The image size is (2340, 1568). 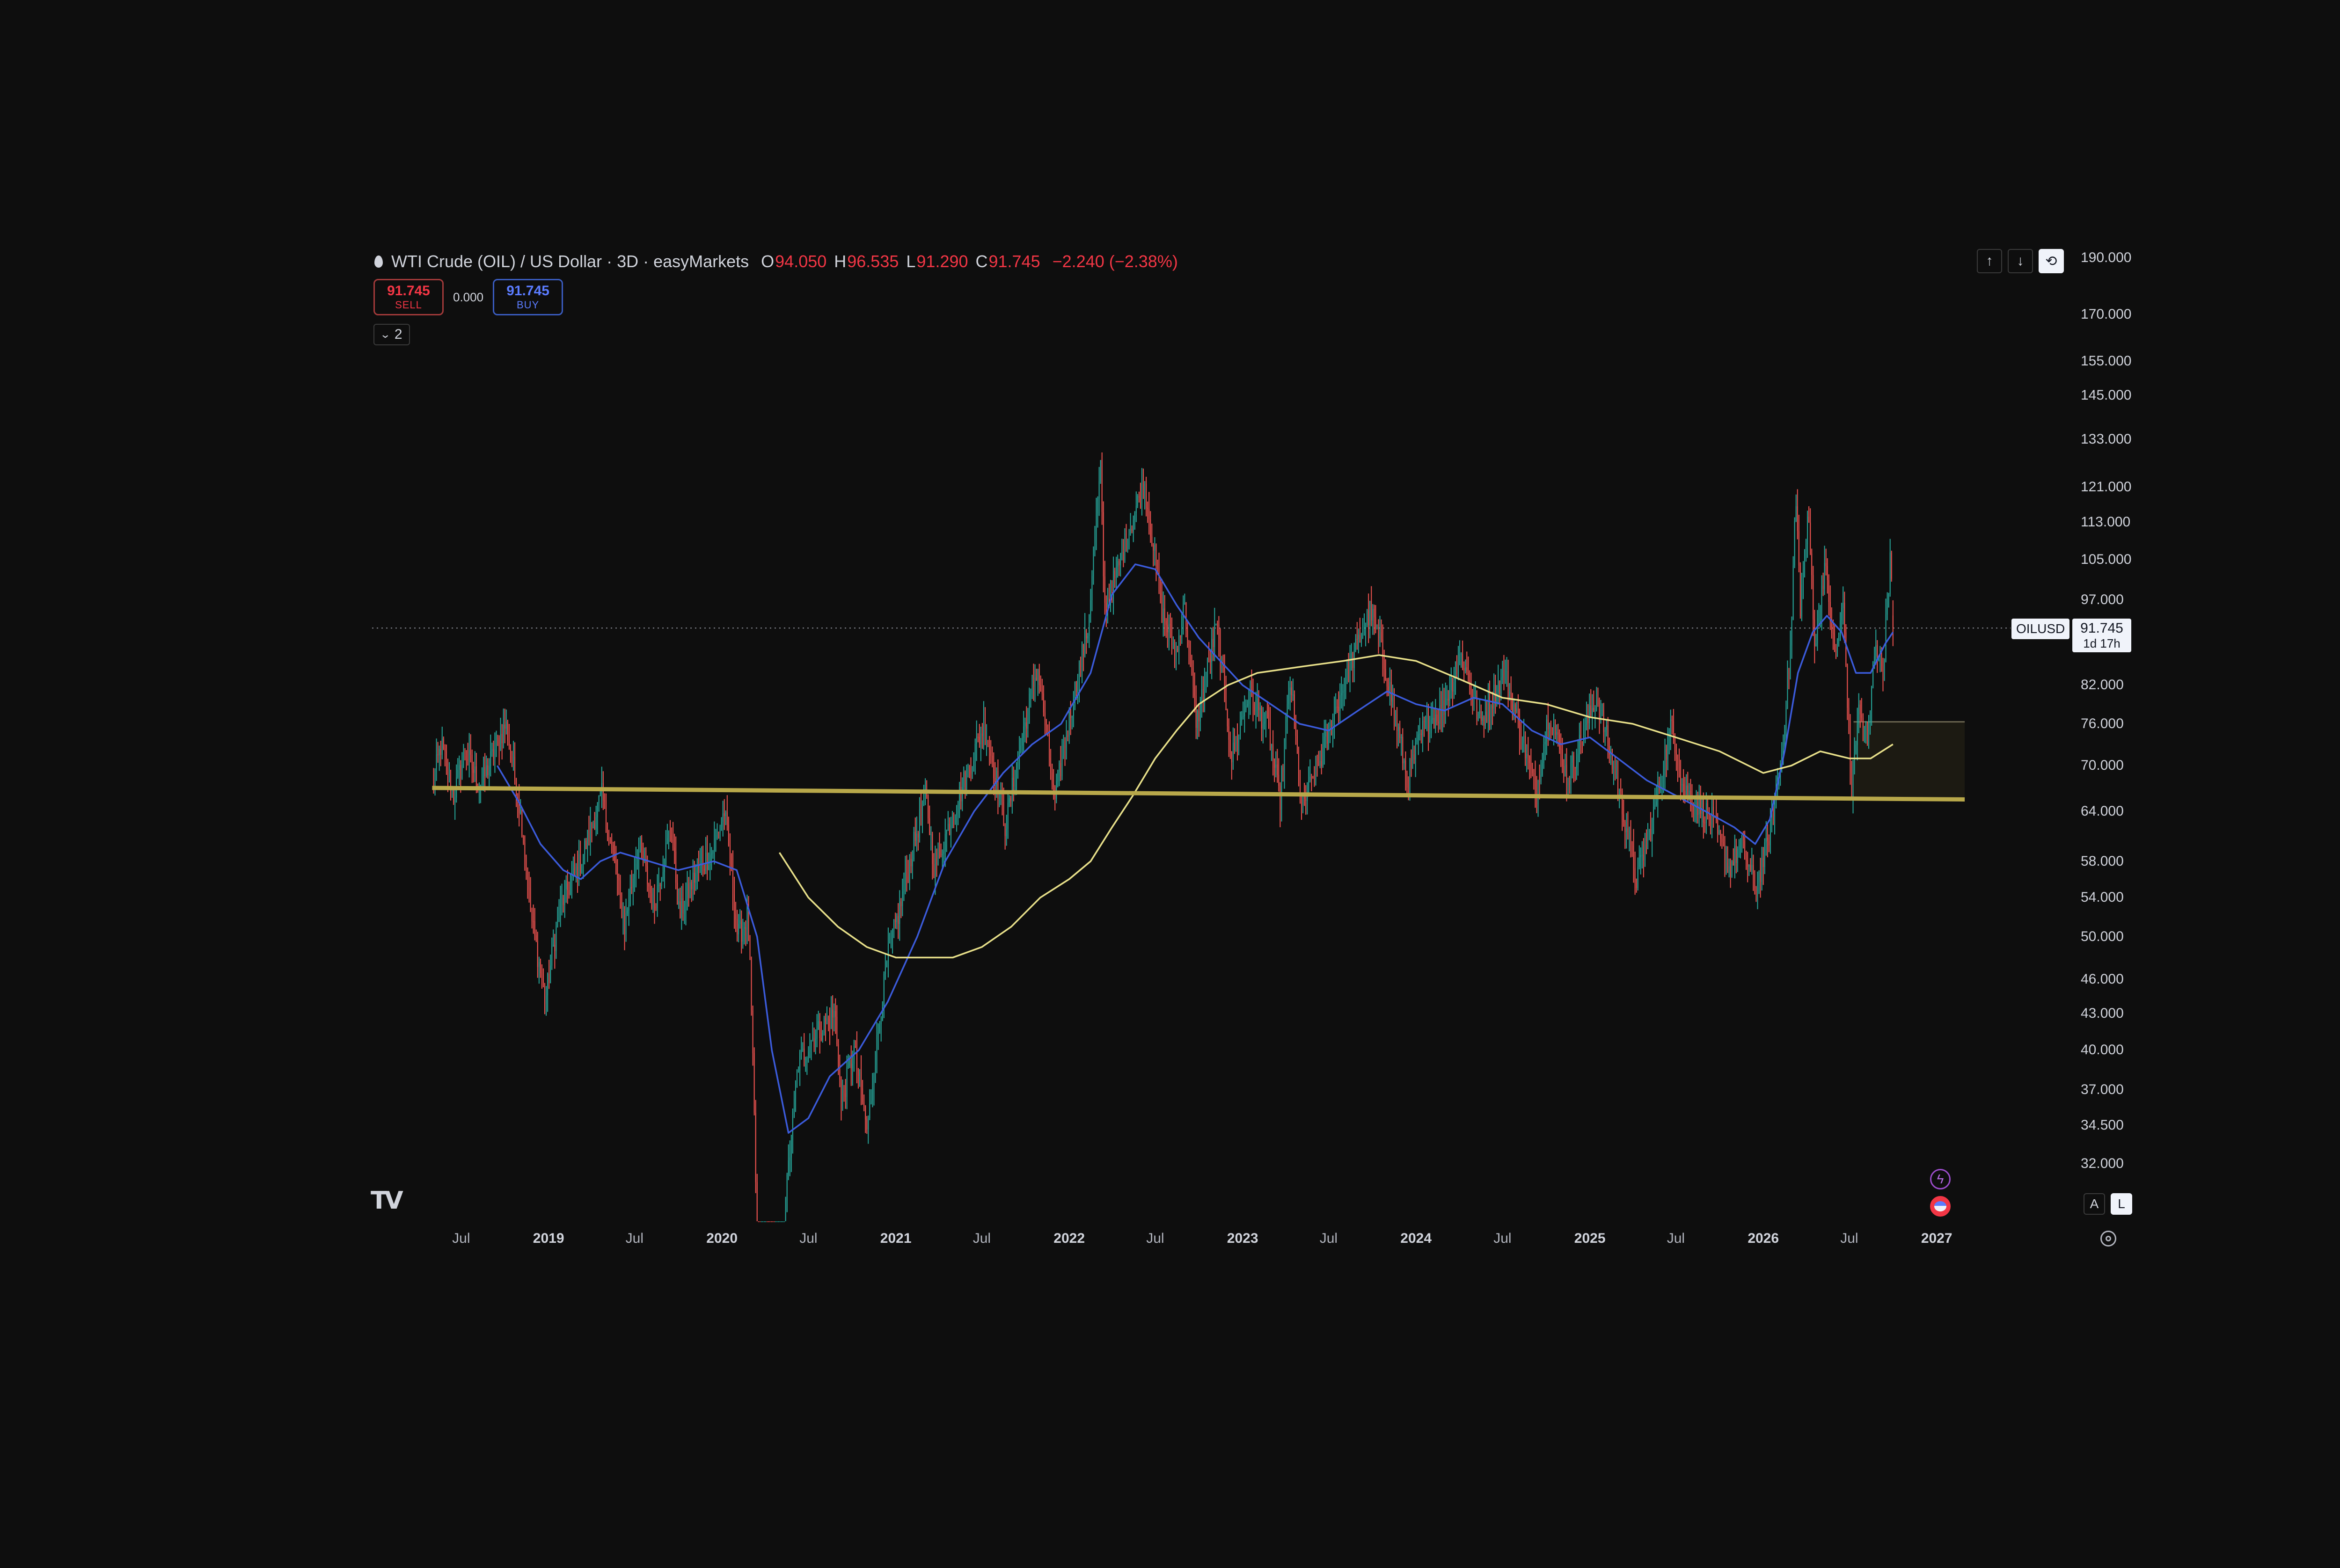 I want to click on tradingview-logo-icon: TV, so click(x=387, y=1201).